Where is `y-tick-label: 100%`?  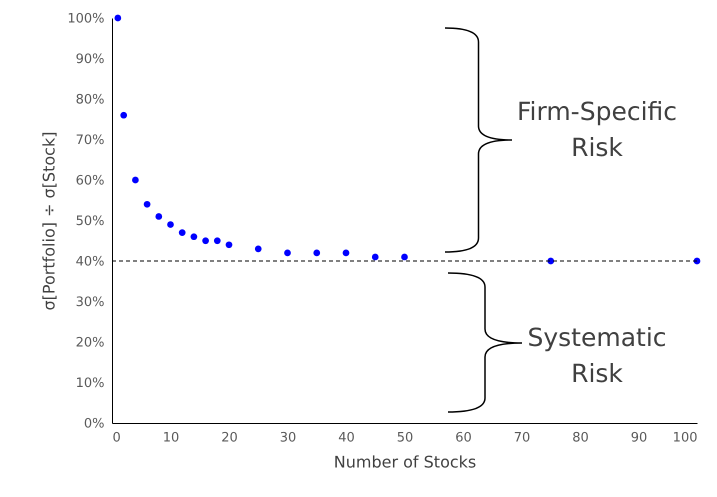
y-tick-label: 100% is located at coordinates (85, 19).